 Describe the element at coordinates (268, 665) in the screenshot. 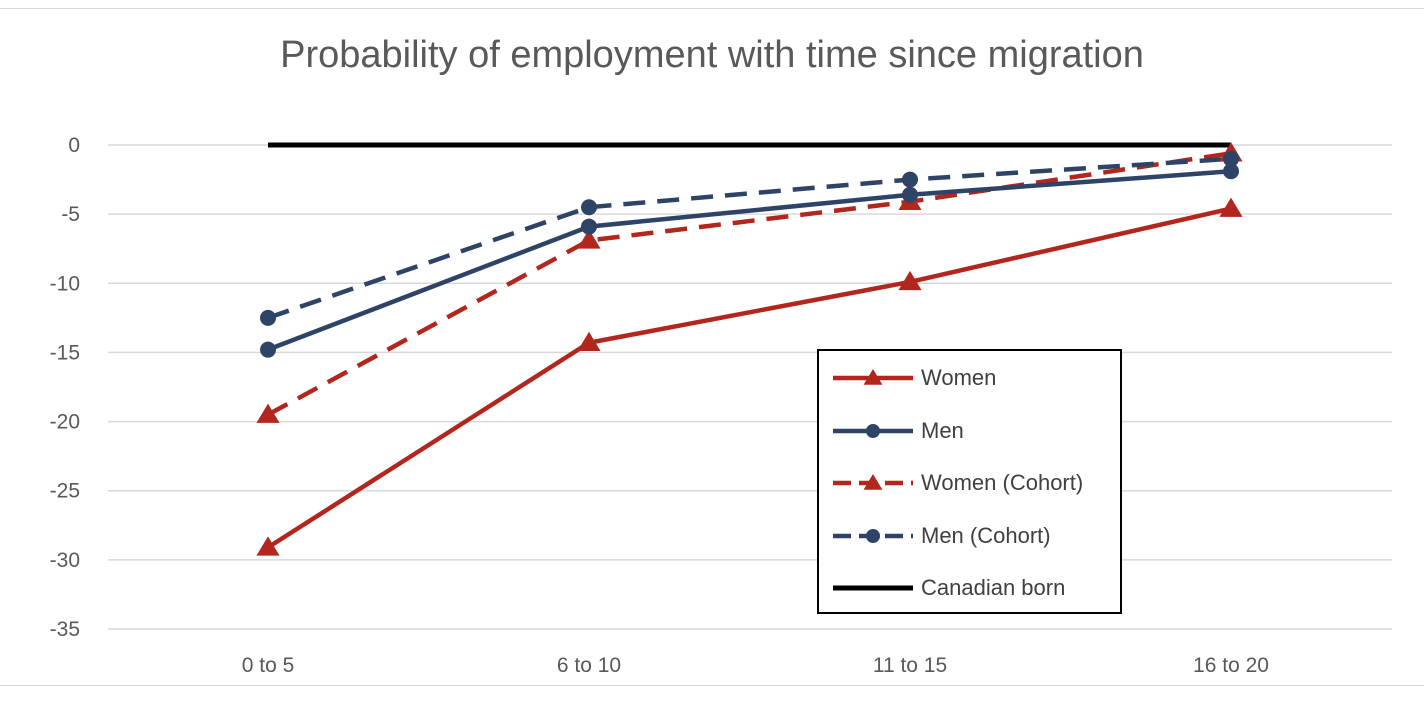

I see `x-tick-label: 0 to 5` at that location.